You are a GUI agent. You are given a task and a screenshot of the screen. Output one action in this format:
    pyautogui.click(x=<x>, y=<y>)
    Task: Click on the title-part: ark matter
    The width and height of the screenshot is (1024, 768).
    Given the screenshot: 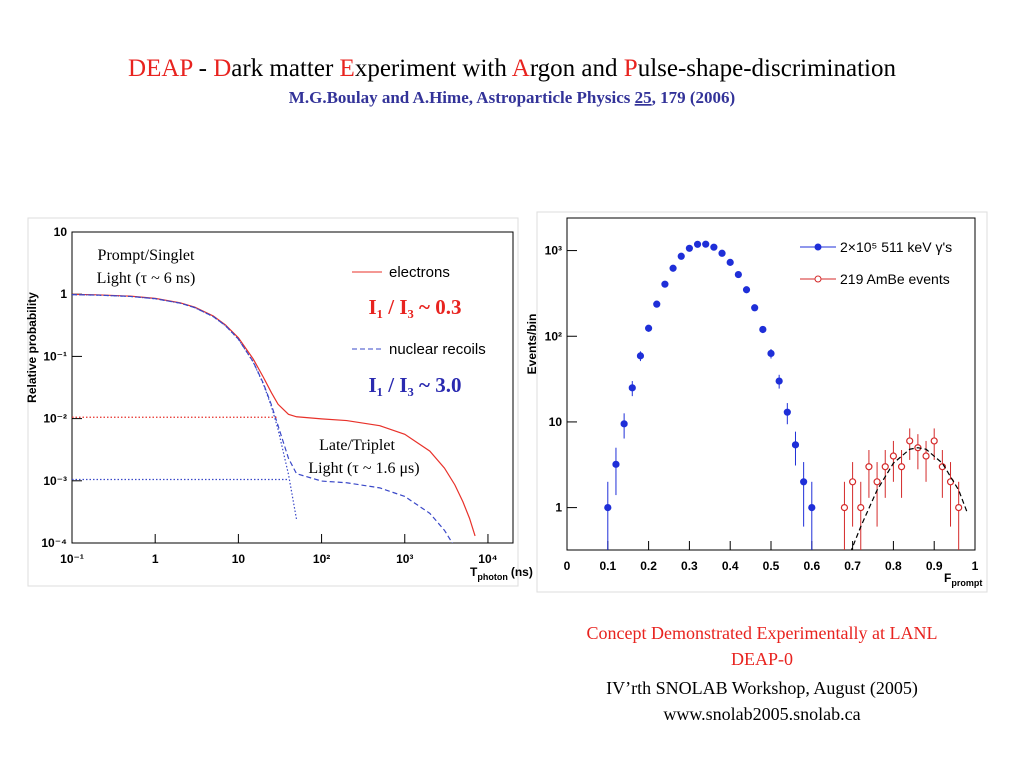 What is the action you would take?
    pyautogui.click(x=285, y=68)
    